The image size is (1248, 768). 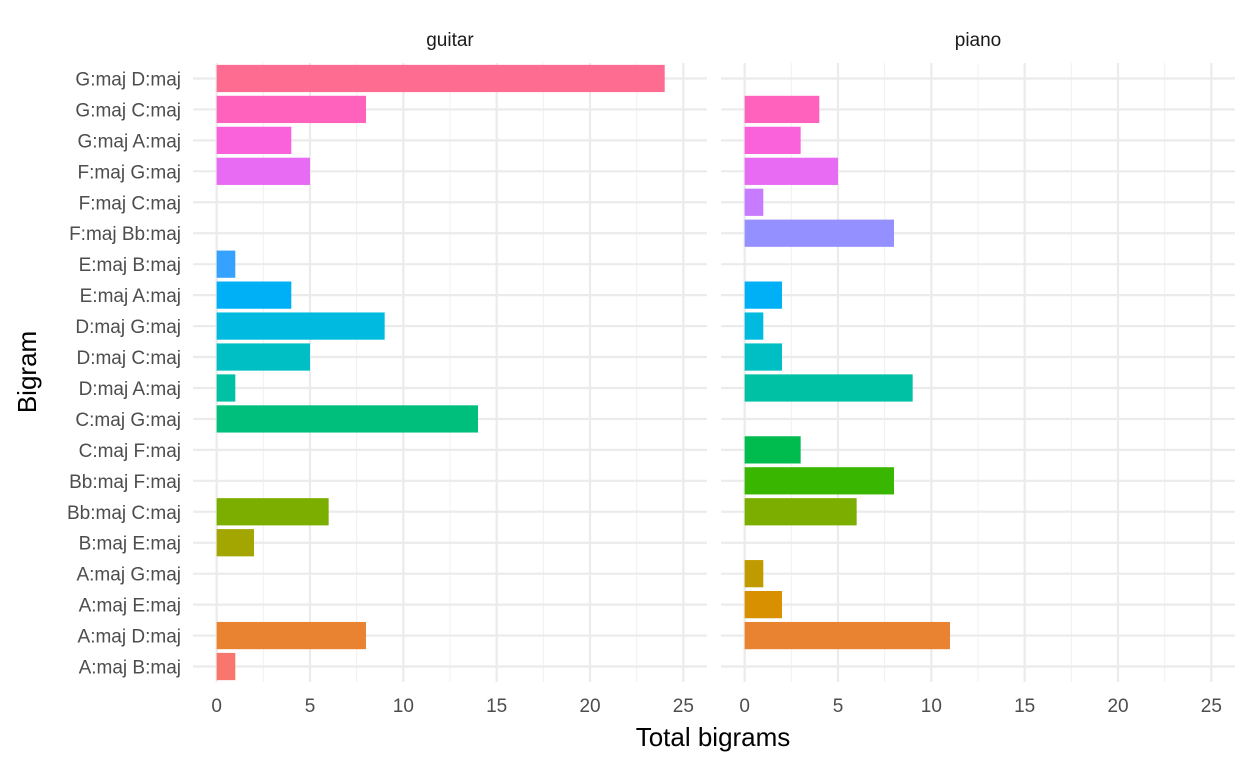 I want to click on bar-piano-d-maj-g-maj, so click(x=754, y=326).